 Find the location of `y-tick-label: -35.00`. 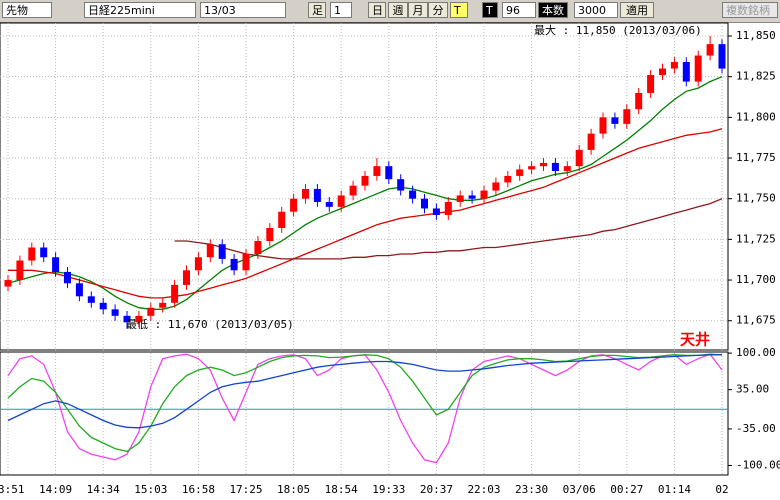

y-tick-label: -35.00 is located at coordinates (756, 428).